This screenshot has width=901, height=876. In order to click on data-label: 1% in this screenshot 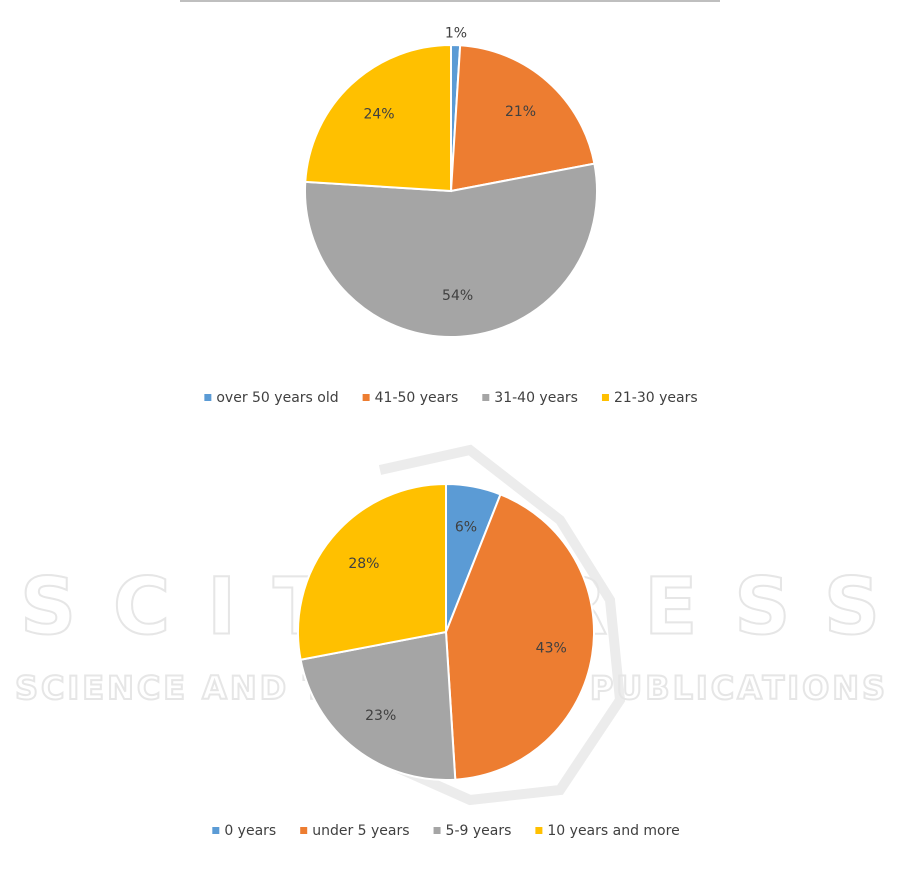, I will do `click(456, 33)`.